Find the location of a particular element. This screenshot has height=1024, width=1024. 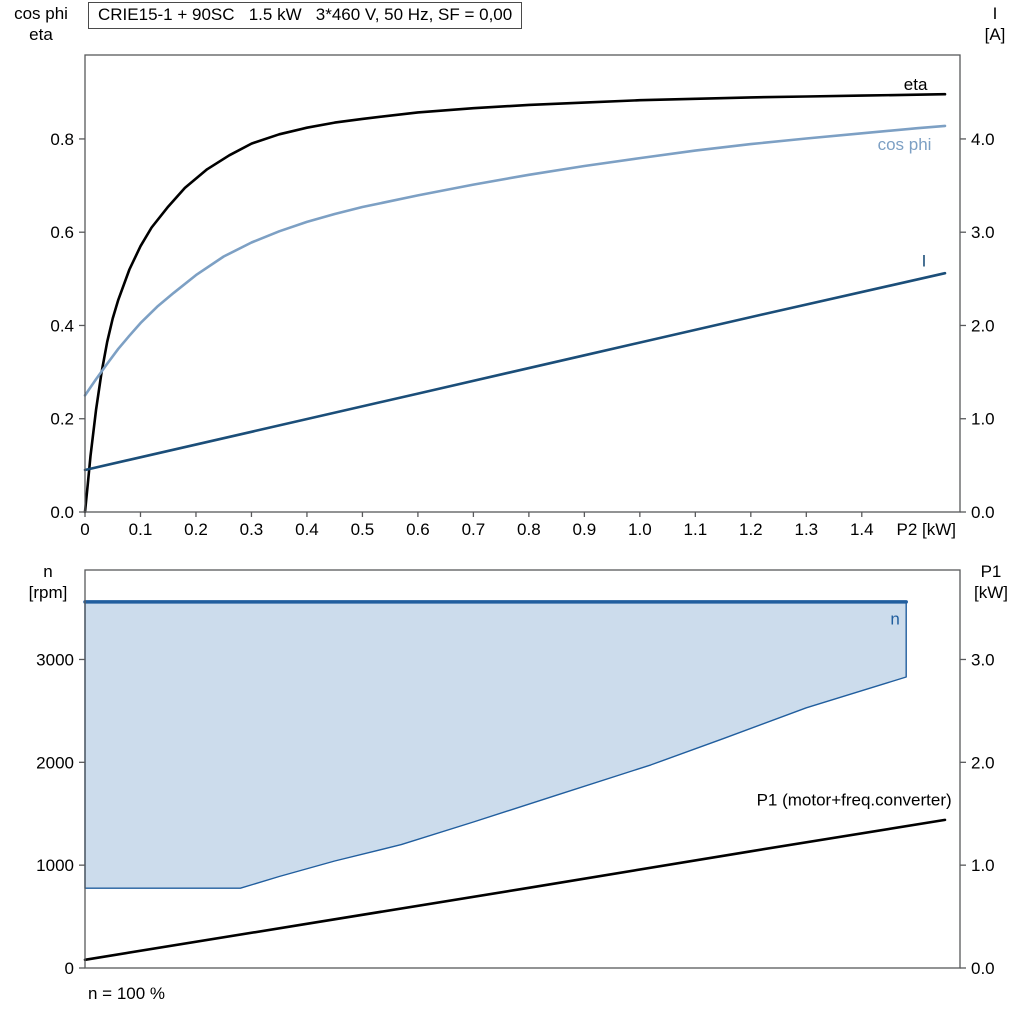

x-tick-label: 0.5 is located at coordinates (363, 529).